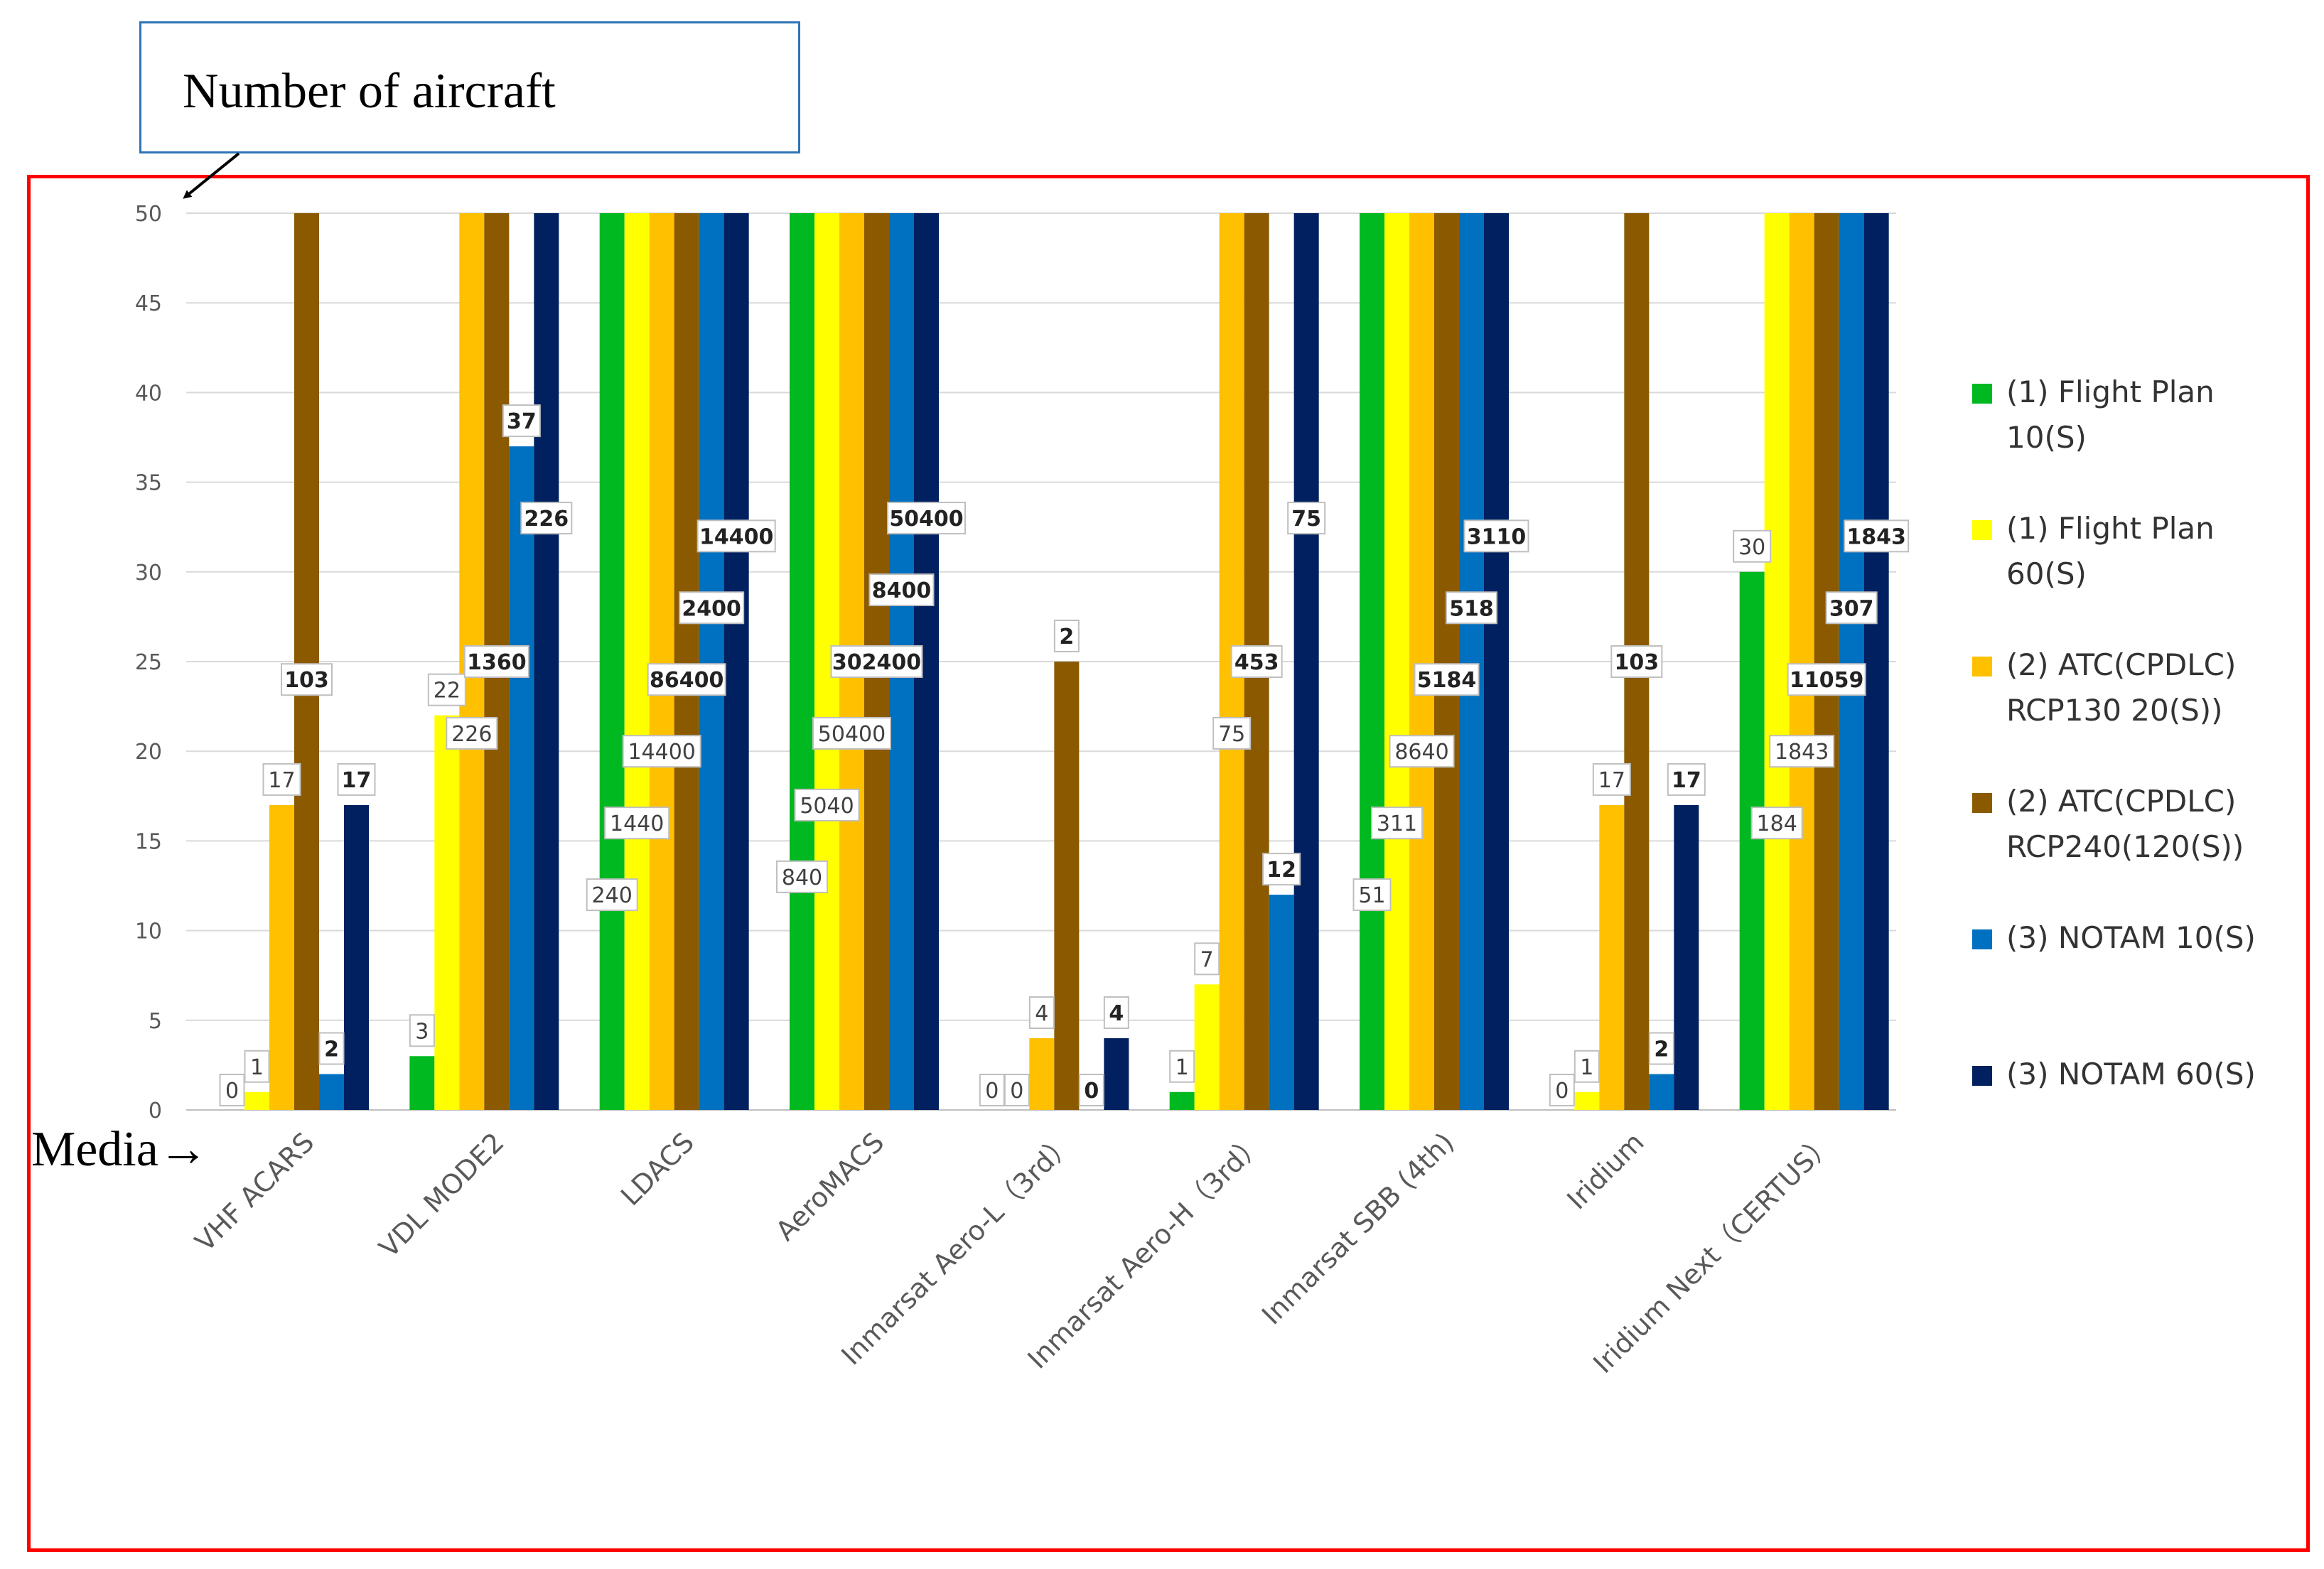 This screenshot has width=2324, height=1569. What do you see at coordinates (148, 662) in the screenshot?
I see `y-tick-label: 25` at bounding box center [148, 662].